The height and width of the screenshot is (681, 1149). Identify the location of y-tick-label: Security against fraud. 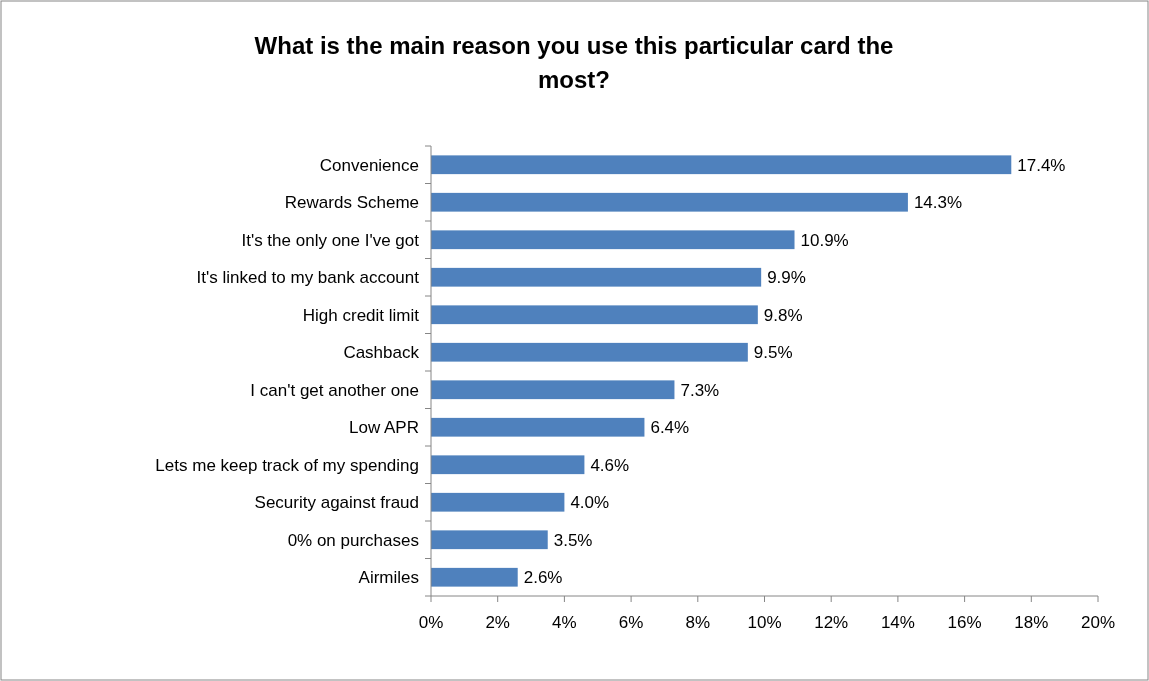
(336, 503).